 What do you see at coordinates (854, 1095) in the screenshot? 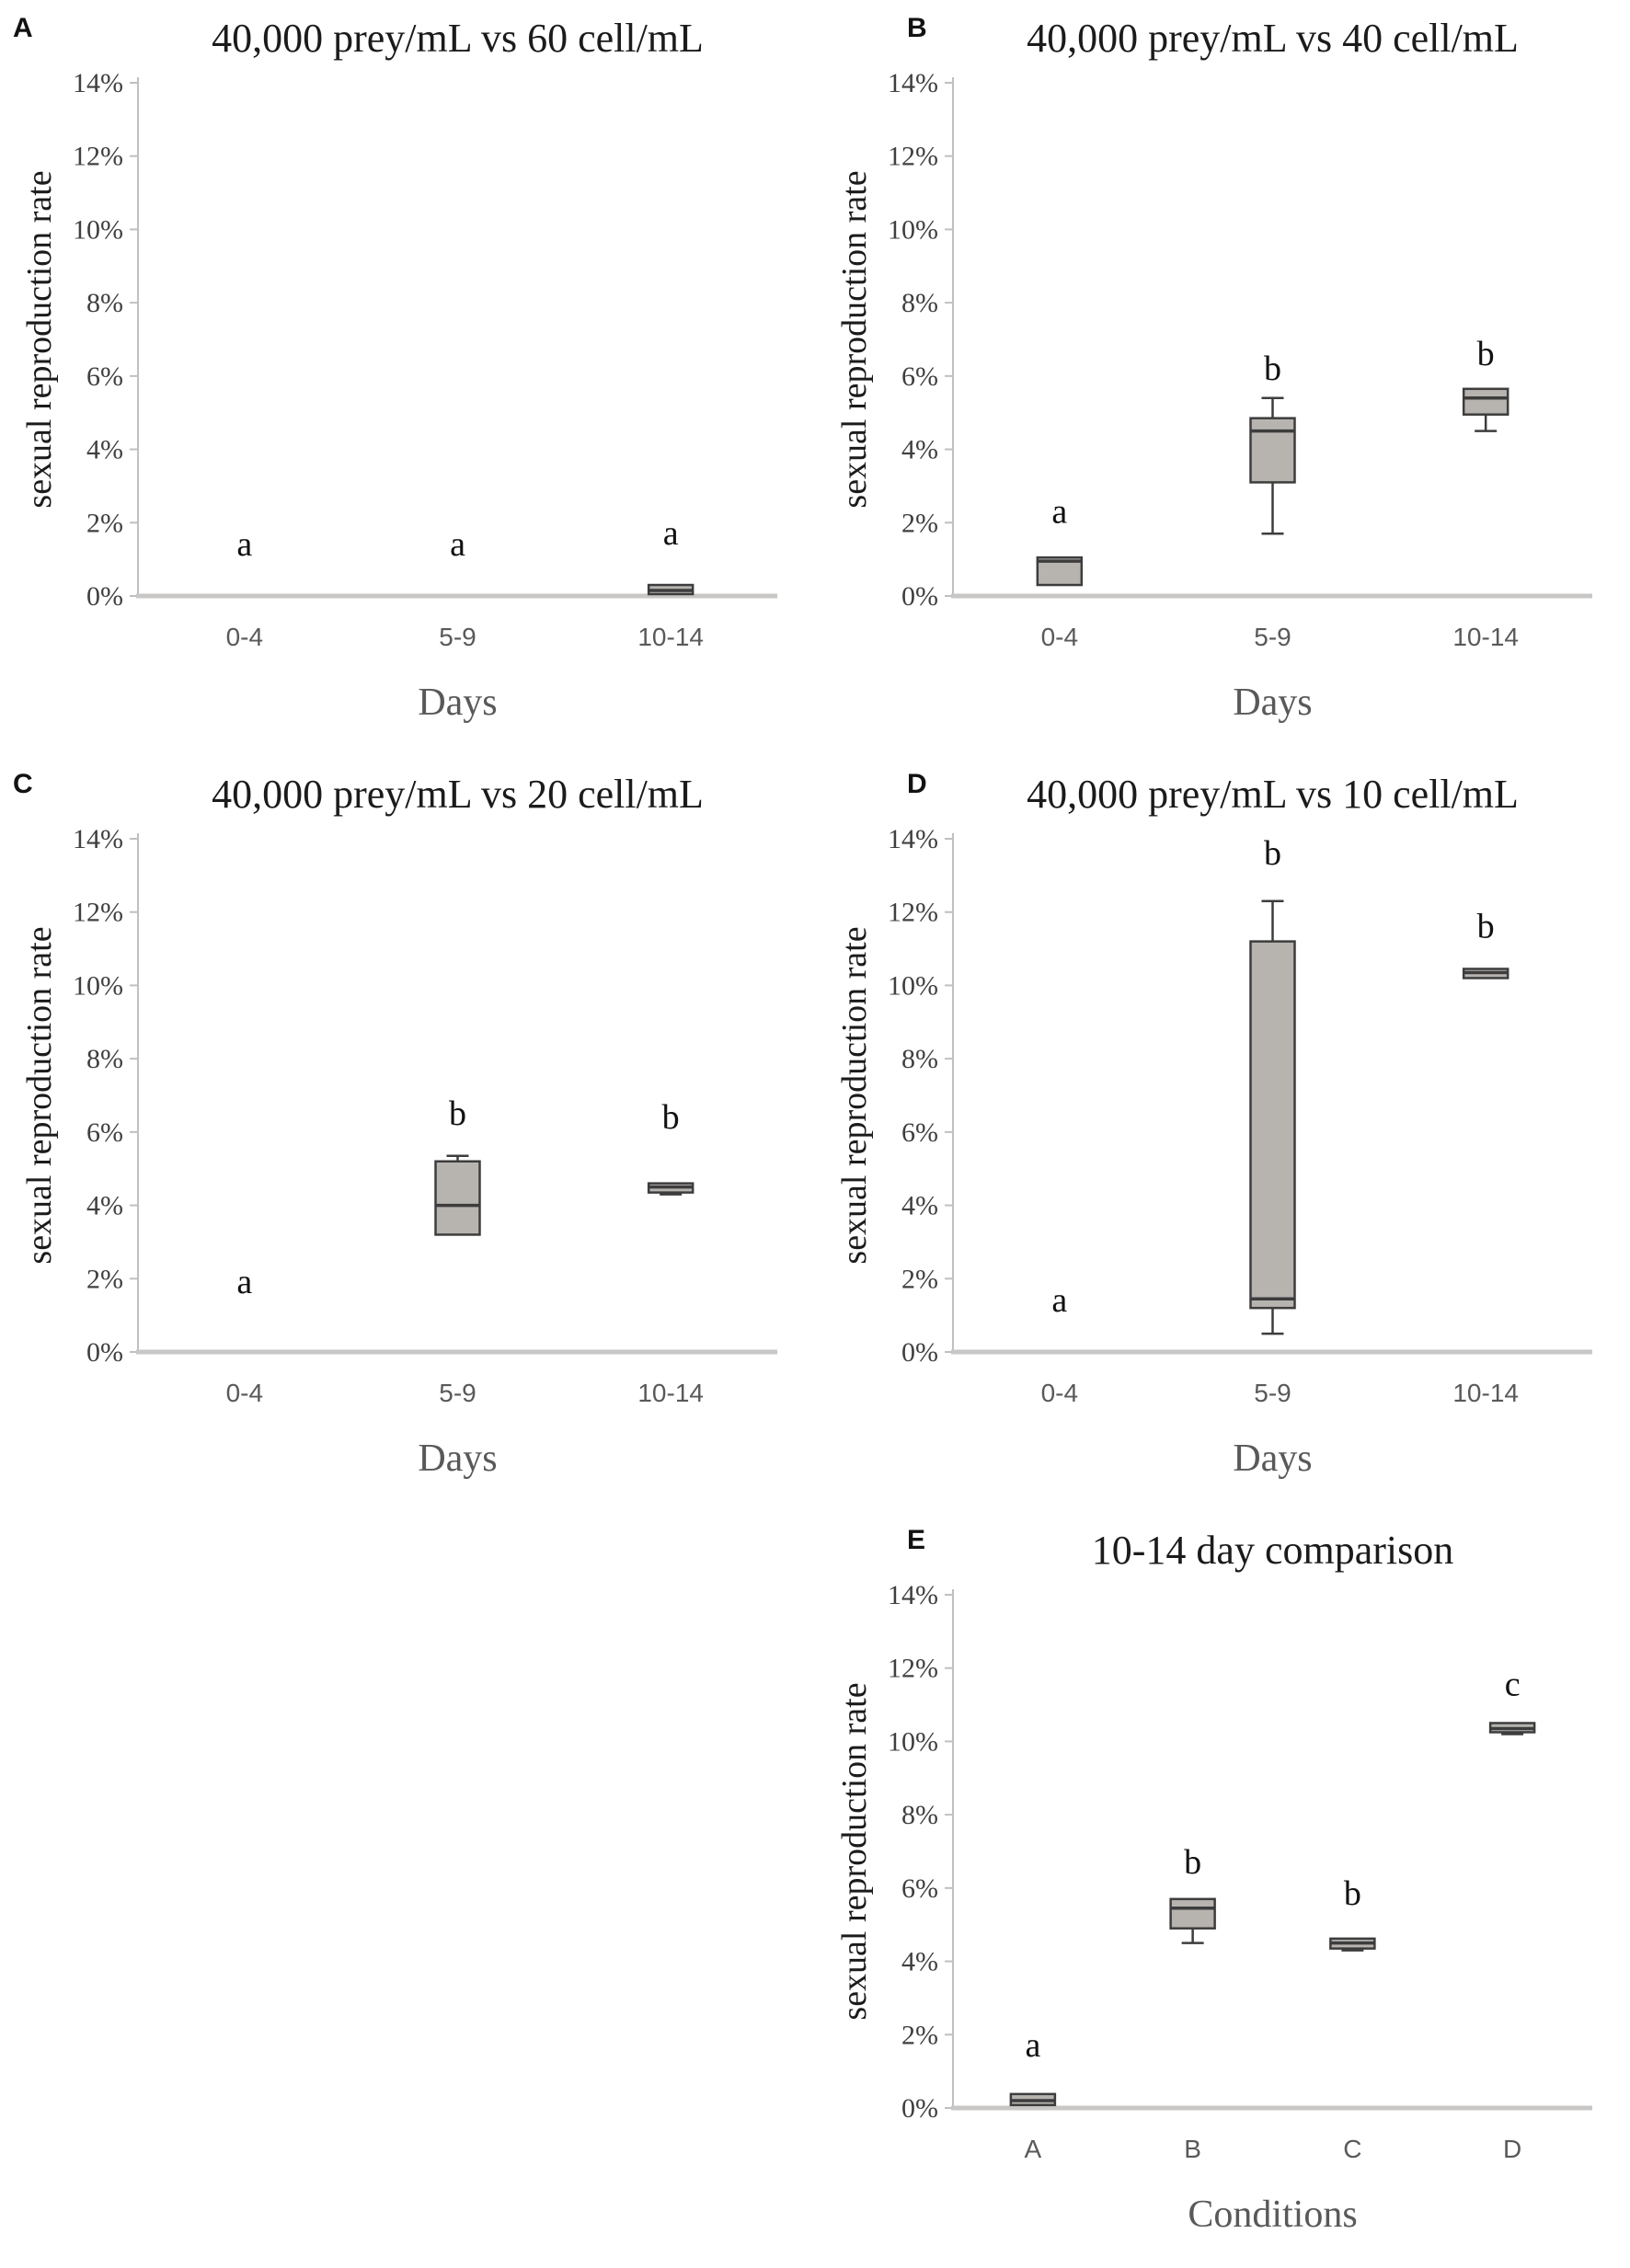
I see `y-axis-label-d: sexual reproduction rate` at bounding box center [854, 1095].